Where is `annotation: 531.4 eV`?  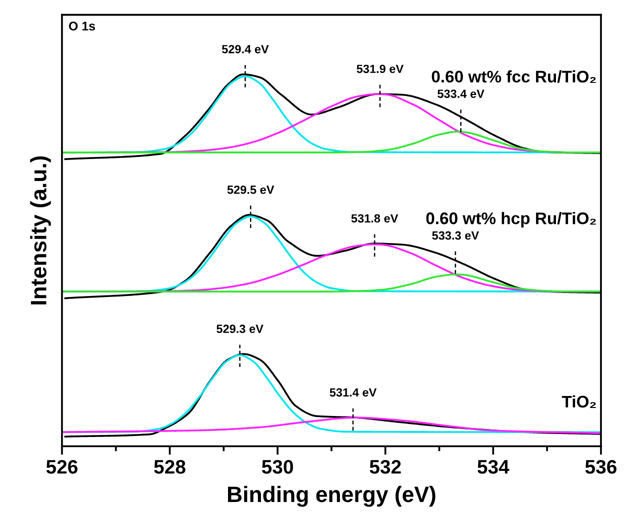 annotation: 531.4 eV is located at coordinates (353, 392).